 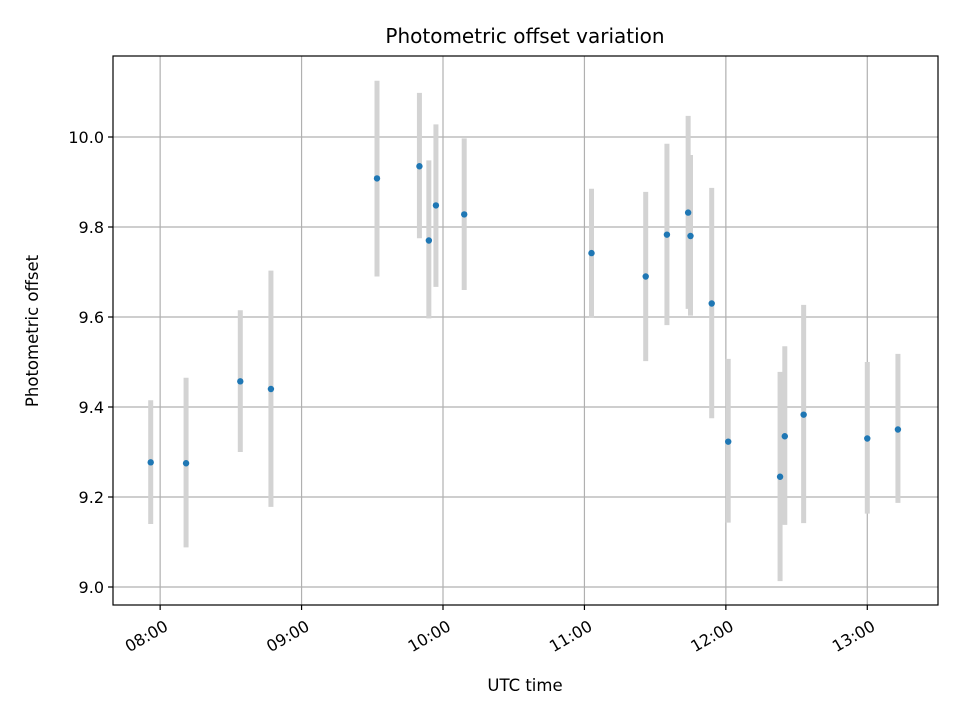 What do you see at coordinates (91, 227) in the screenshot?
I see `y-tick-label: 9.8` at bounding box center [91, 227].